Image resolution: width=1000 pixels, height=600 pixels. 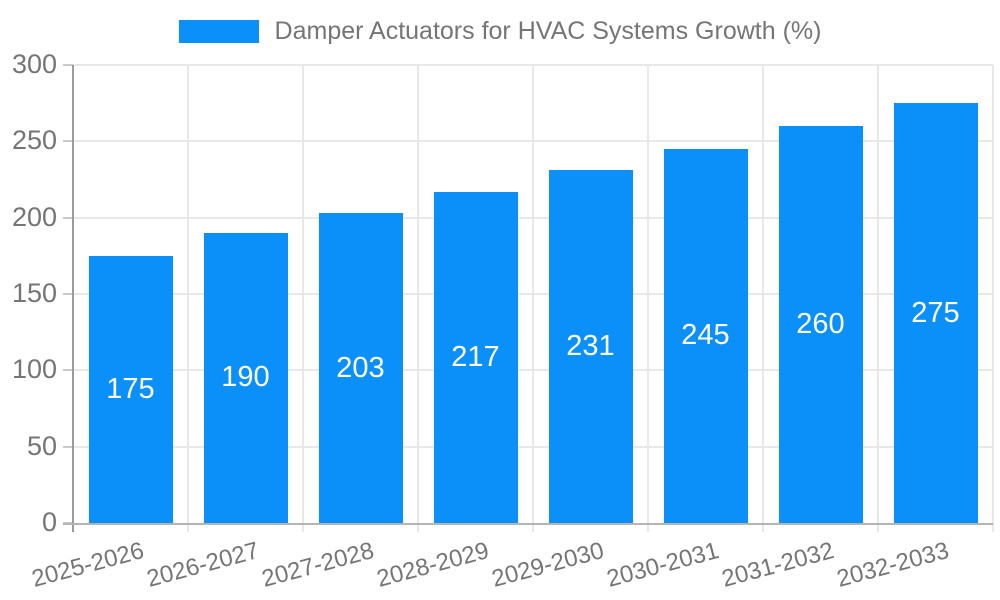 What do you see at coordinates (73, 298) in the screenshot?
I see `y-axis-line` at bounding box center [73, 298].